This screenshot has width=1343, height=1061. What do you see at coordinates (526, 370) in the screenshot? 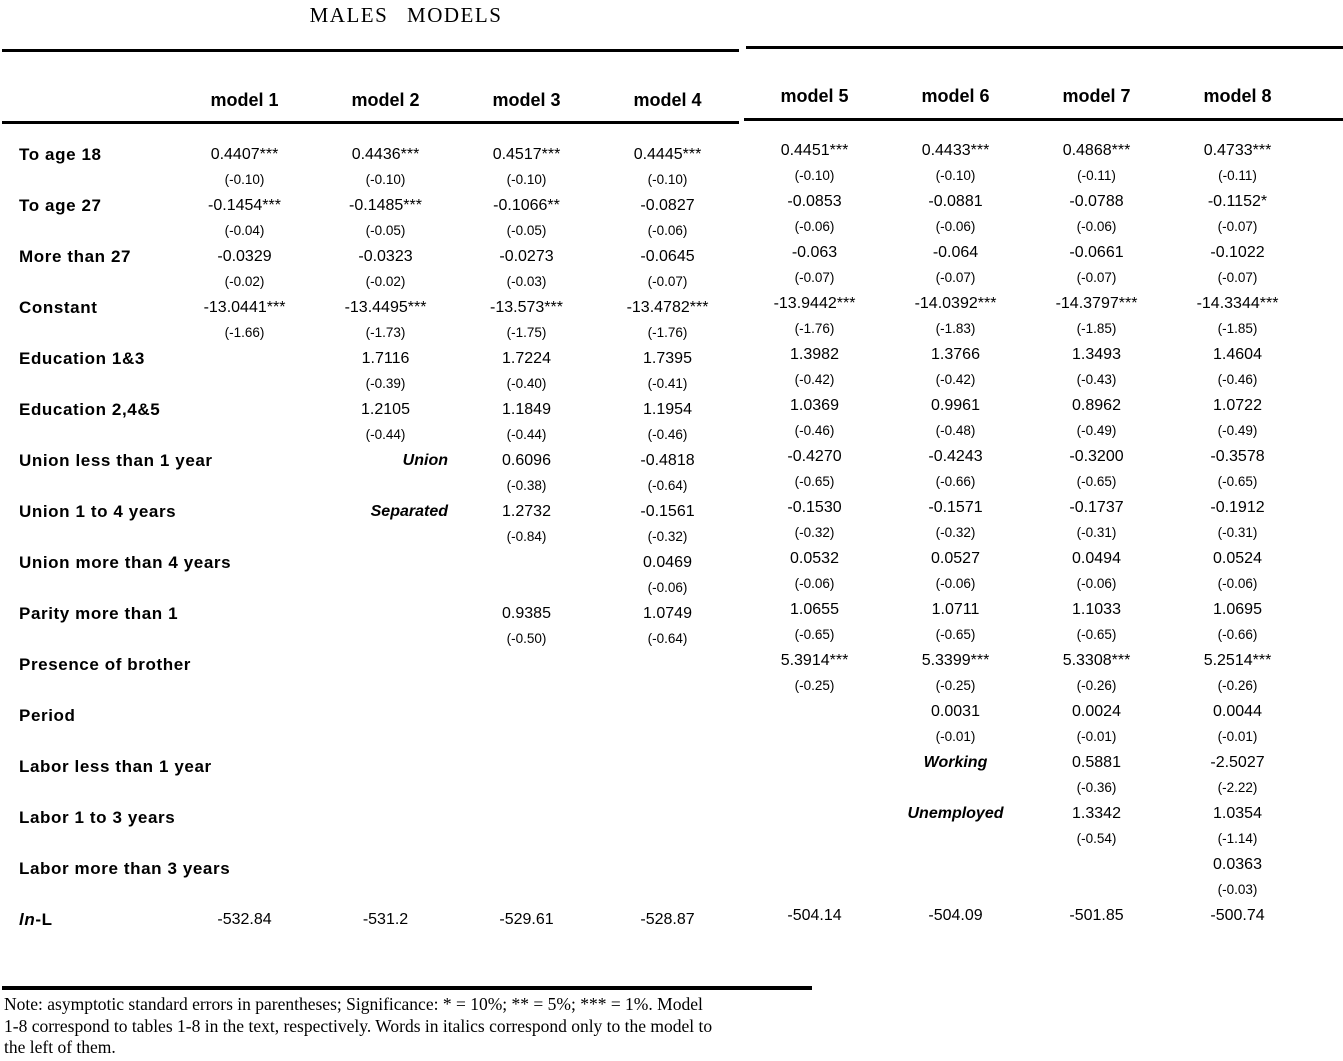
I see `value-cell: 1.7224 (-0.40)` at bounding box center [526, 370].